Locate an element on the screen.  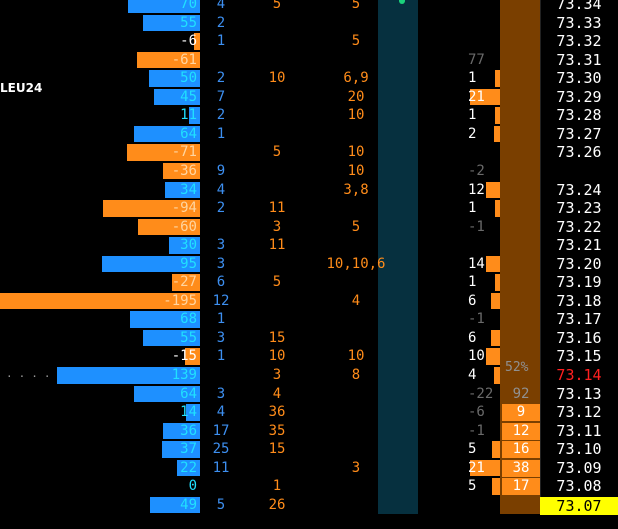
ladder-row: -27 6 5 1 73.19 is located at coordinates (309, 282).